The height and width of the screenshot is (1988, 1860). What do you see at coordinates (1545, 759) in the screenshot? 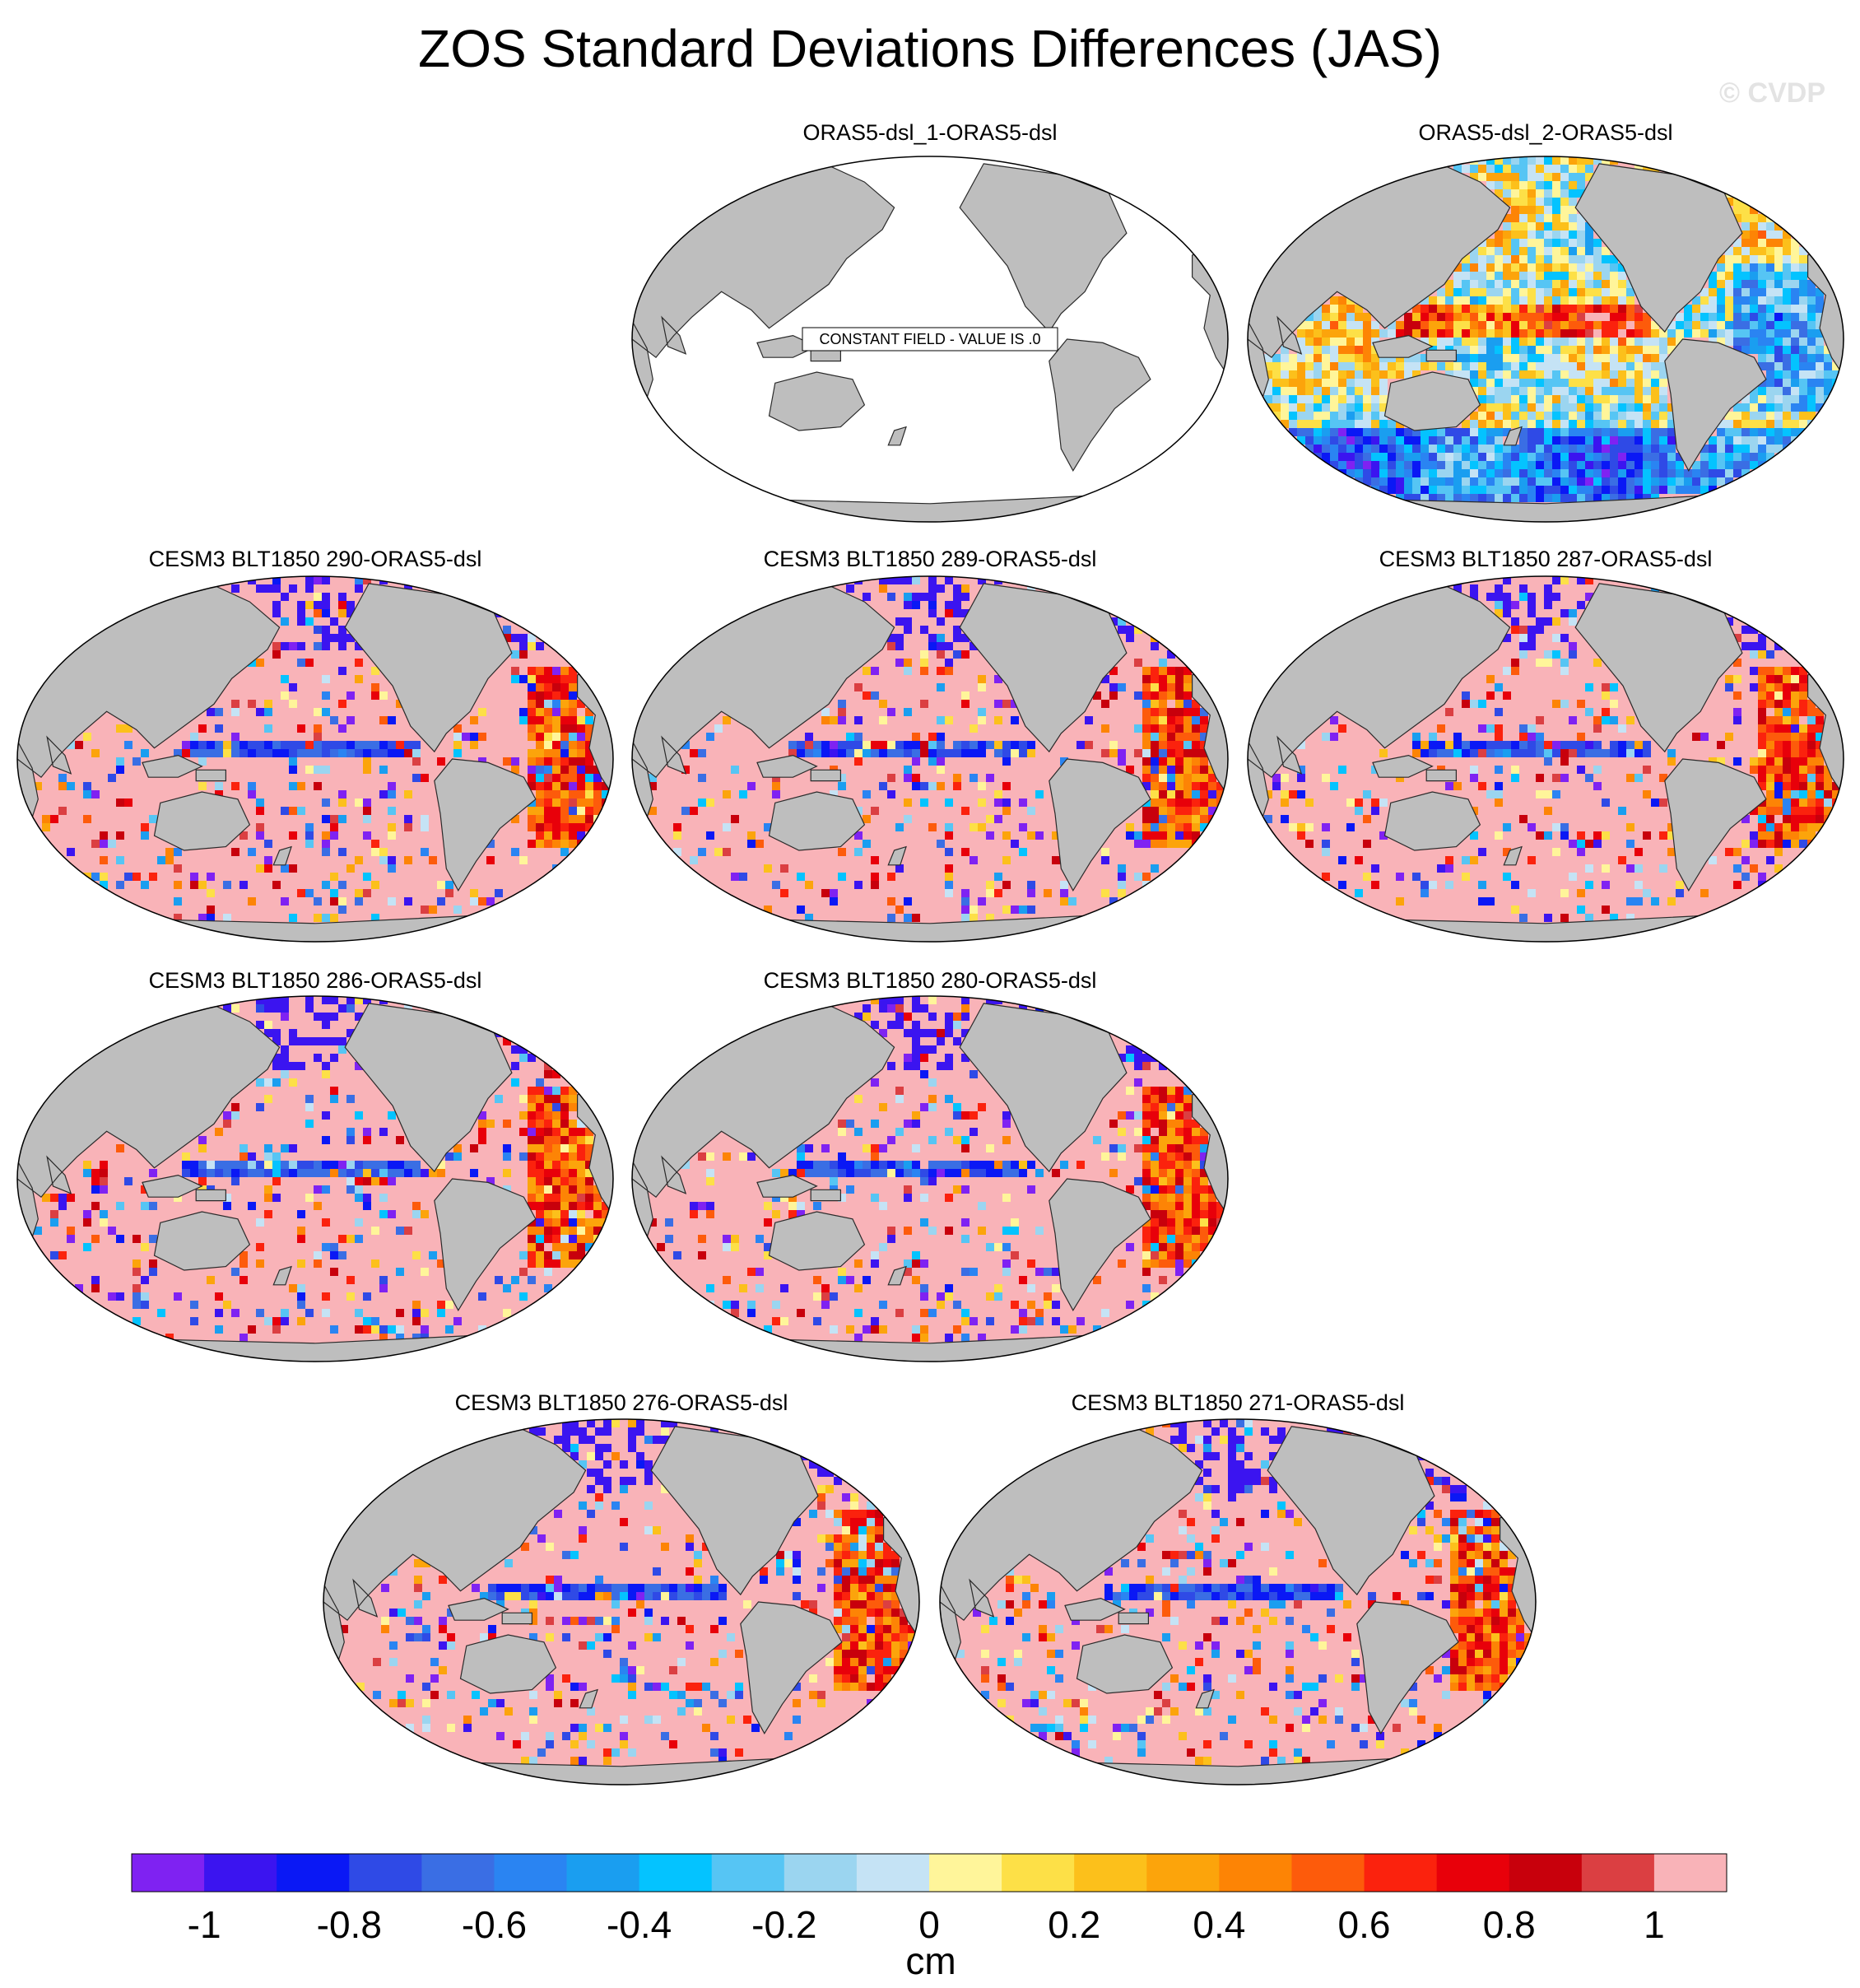
I see `map-outline` at bounding box center [1545, 759].